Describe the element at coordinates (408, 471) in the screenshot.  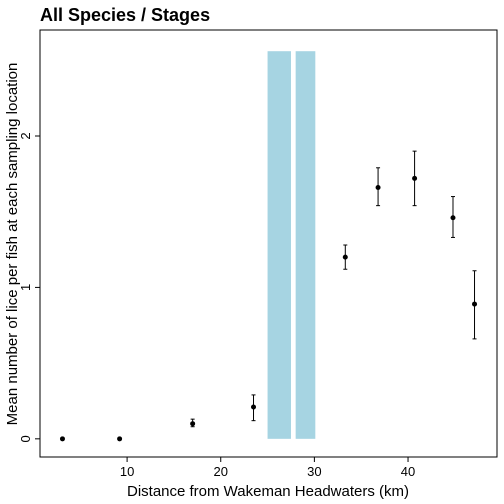
I see `x-tick-label: 40` at that location.